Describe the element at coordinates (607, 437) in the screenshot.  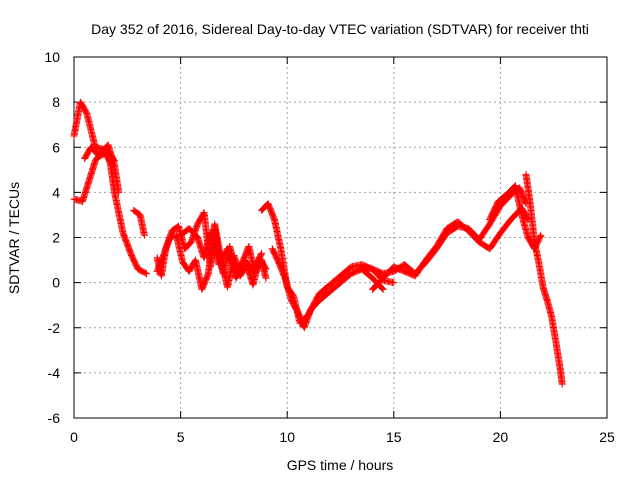
I see `x-tick-label: 25` at that location.